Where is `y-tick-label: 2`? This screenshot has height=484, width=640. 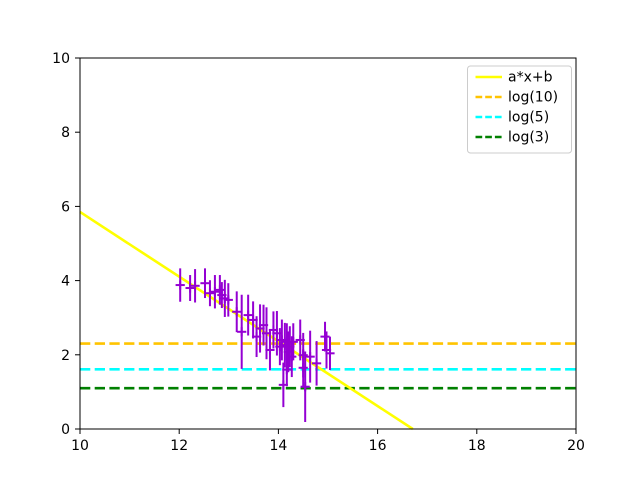
y-tick-label: 2 is located at coordinates (65, 356).